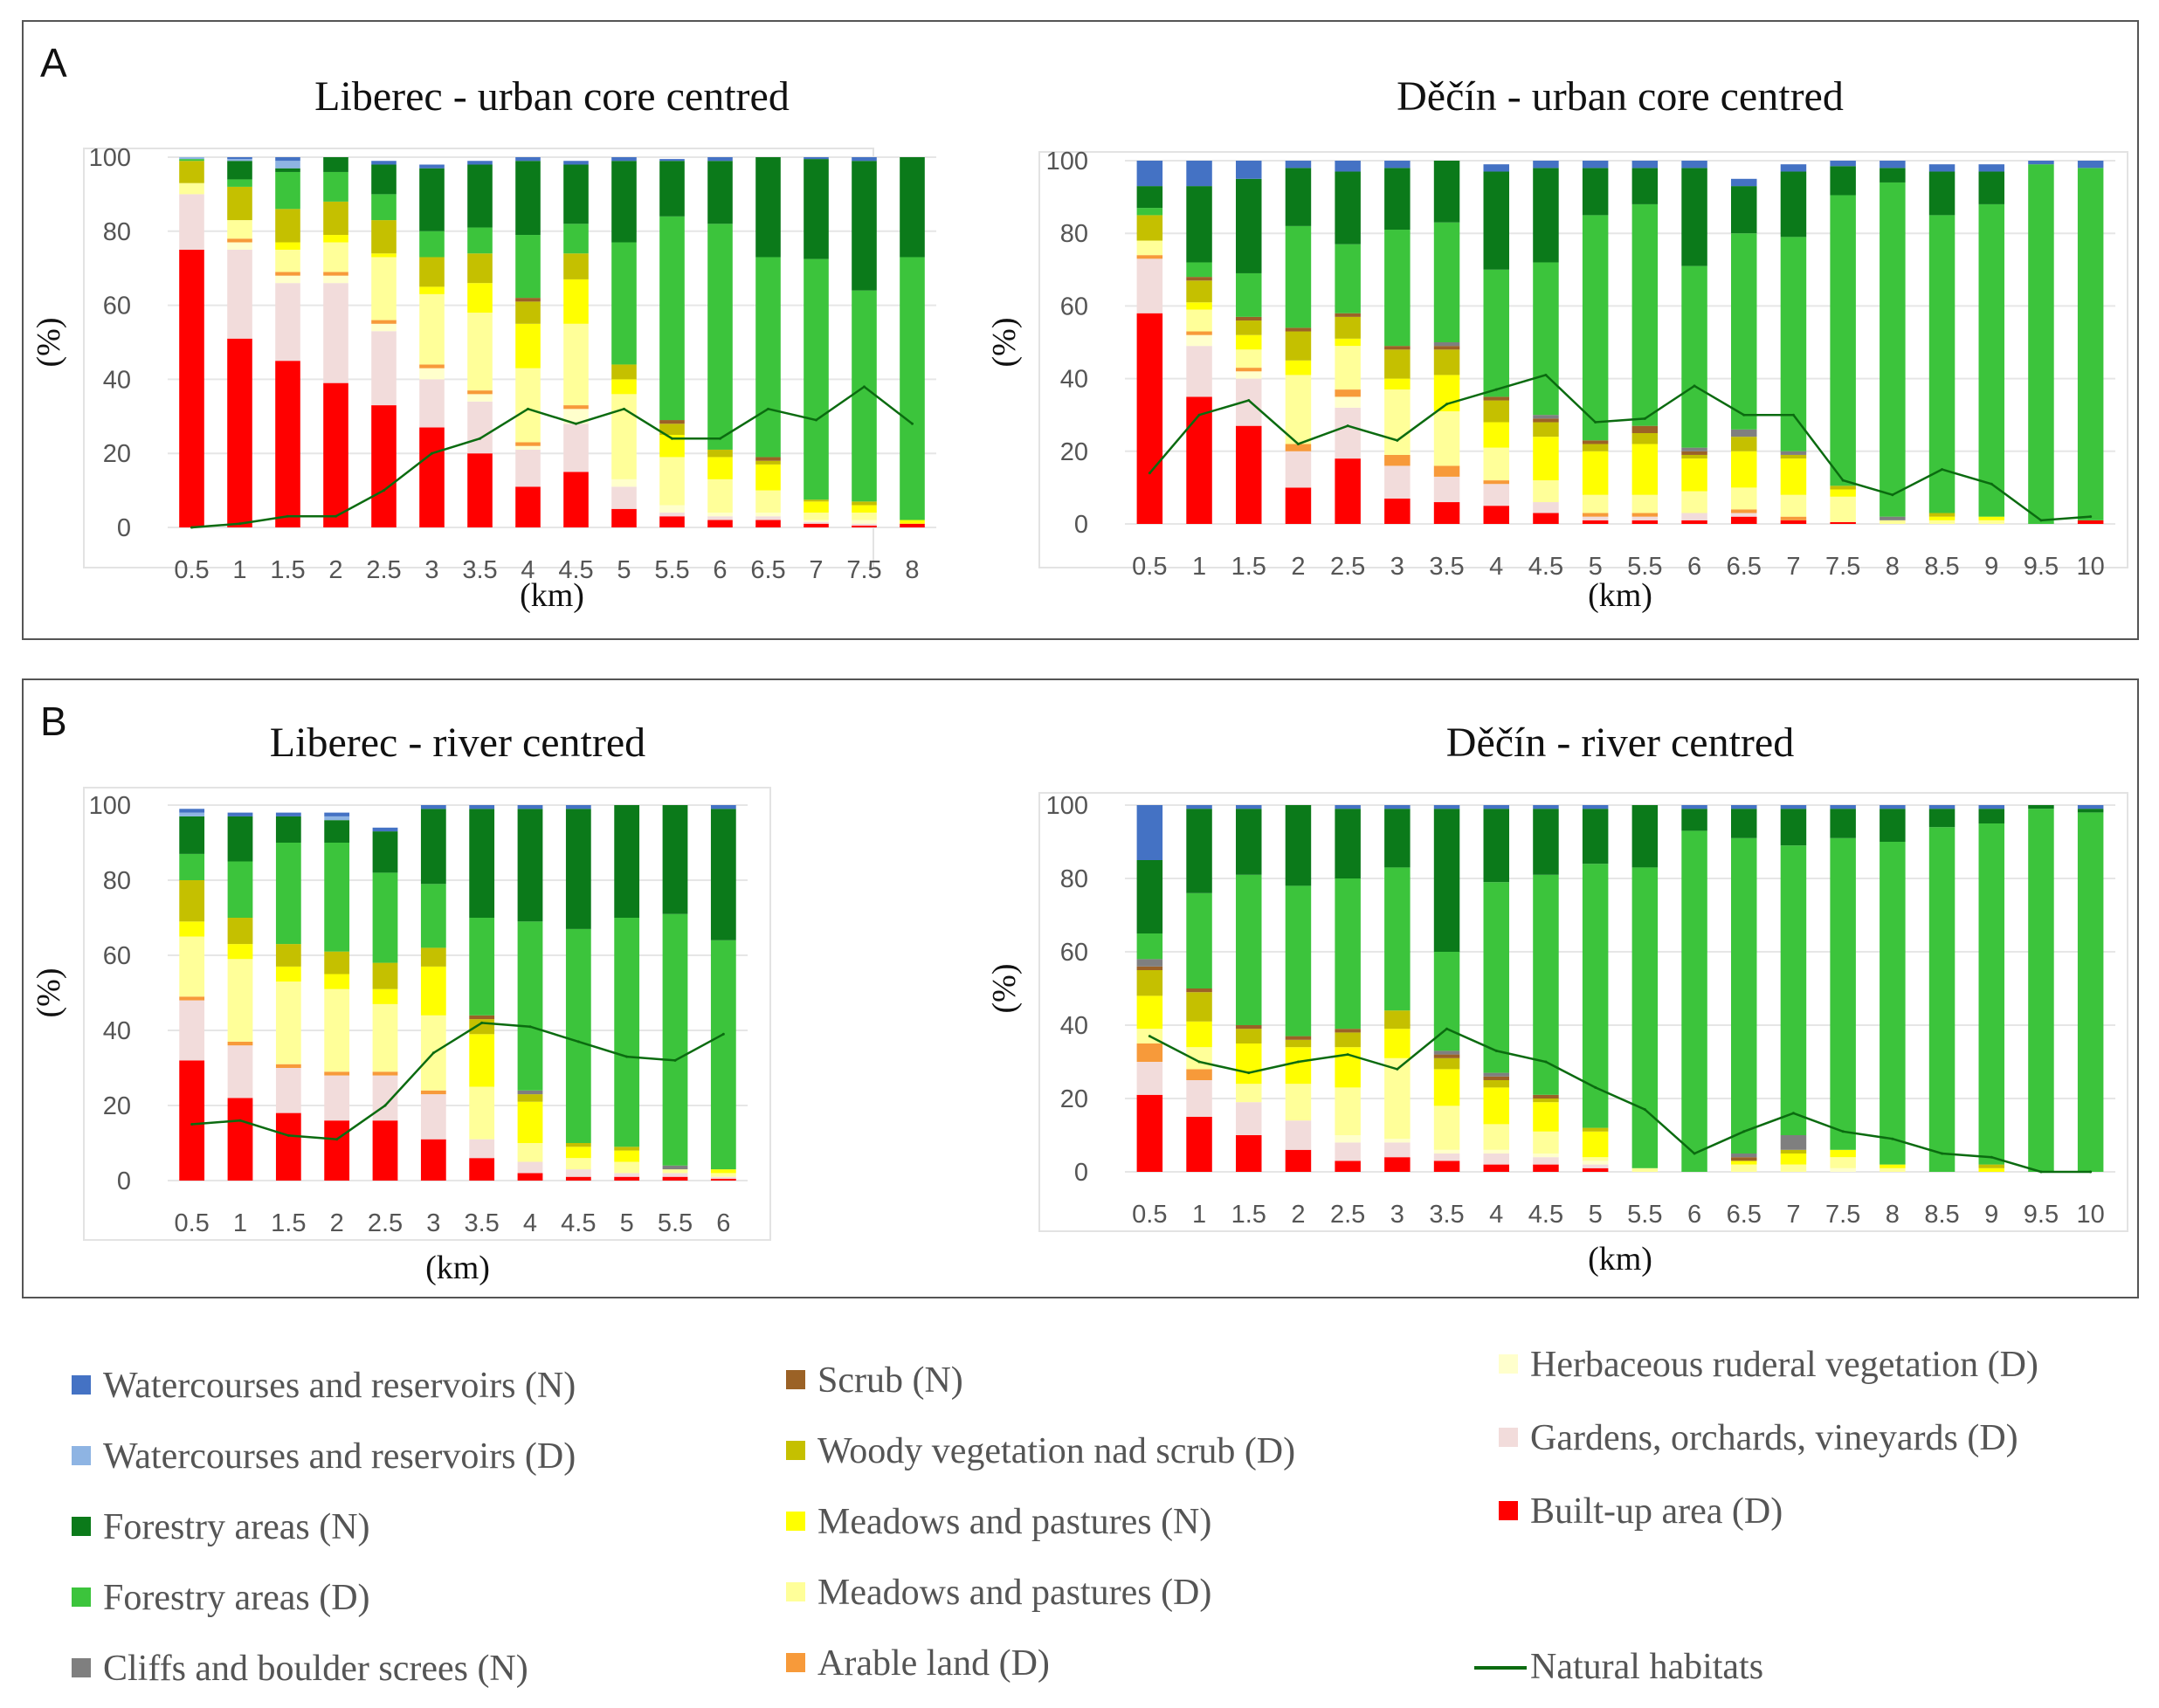 Image resolution: width=2159 pixels, height=1708 pixels. I want to click on x-tick-label: 5.5, so click(1645, 1215).